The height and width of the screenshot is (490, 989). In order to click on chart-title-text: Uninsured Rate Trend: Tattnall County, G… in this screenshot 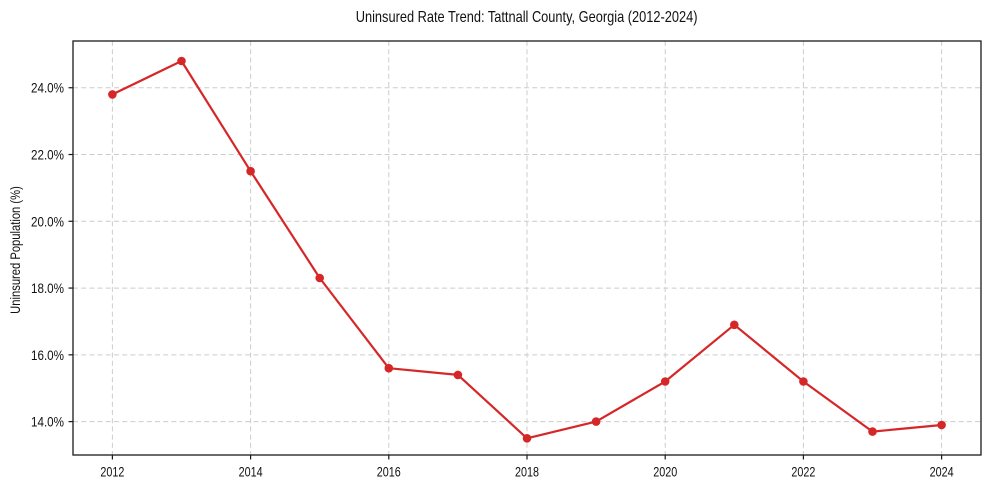, I will do `click(527, 17)`.